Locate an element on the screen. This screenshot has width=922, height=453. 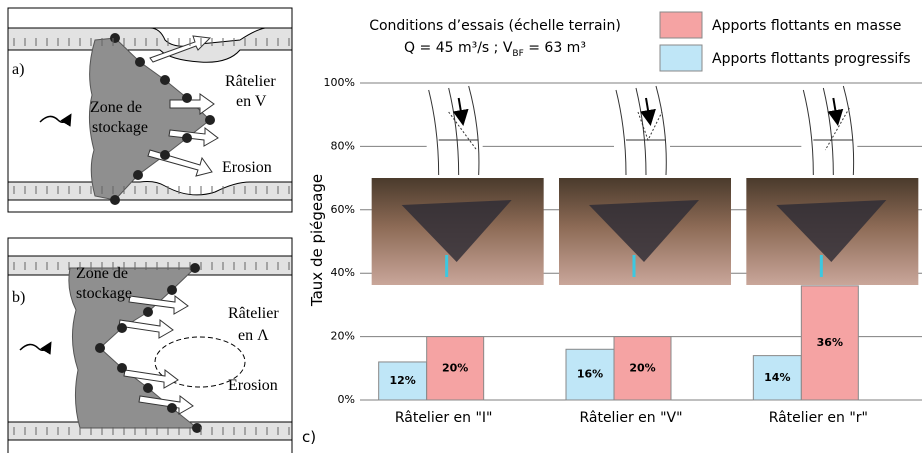
y-tick-label: 60% is located at coordinates (343, 209).